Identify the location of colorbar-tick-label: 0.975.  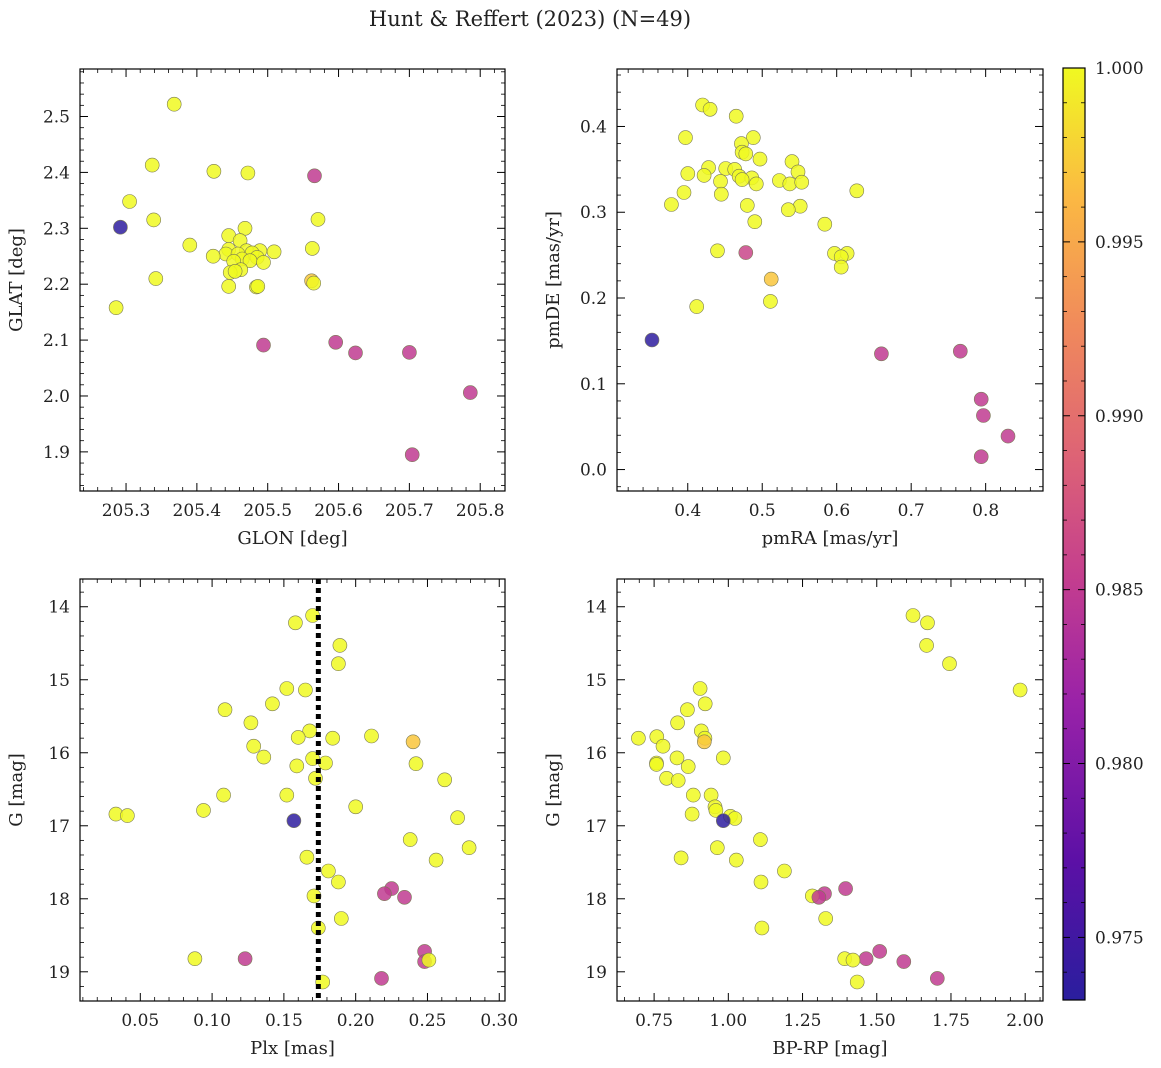
(1119, 938).